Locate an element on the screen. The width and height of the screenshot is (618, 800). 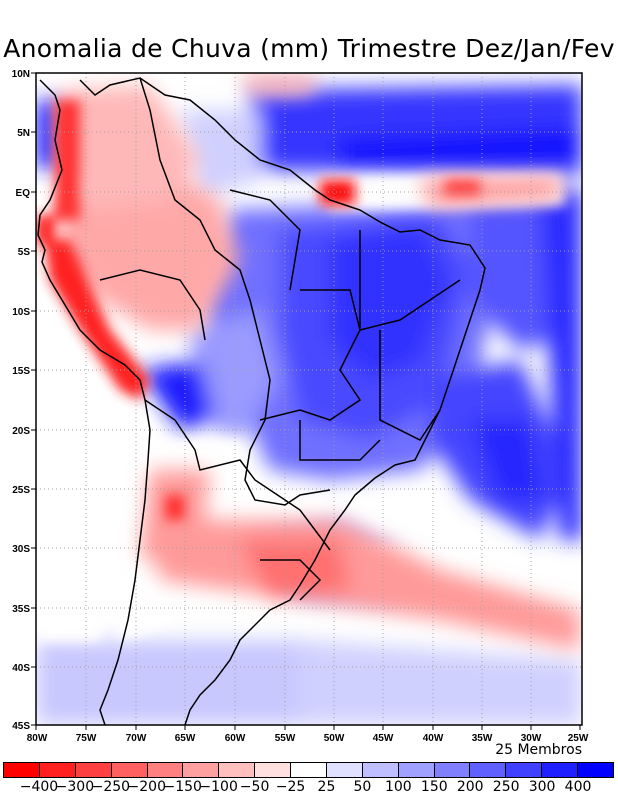
x-tick-label: 30W is located at coordinates (531, 738).